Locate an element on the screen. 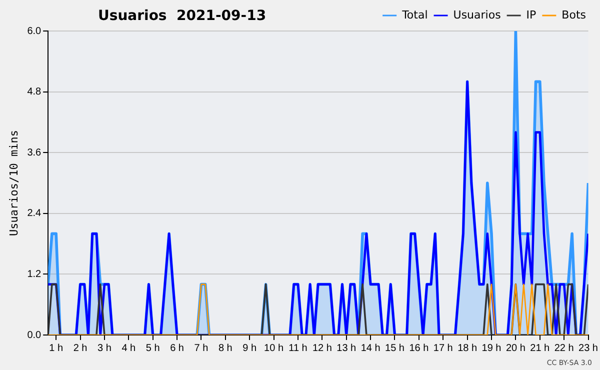 Image resolution: width=600 pixels, height=370 pixels. x-tick-label: 10 h is located at coordinates (274, 348).